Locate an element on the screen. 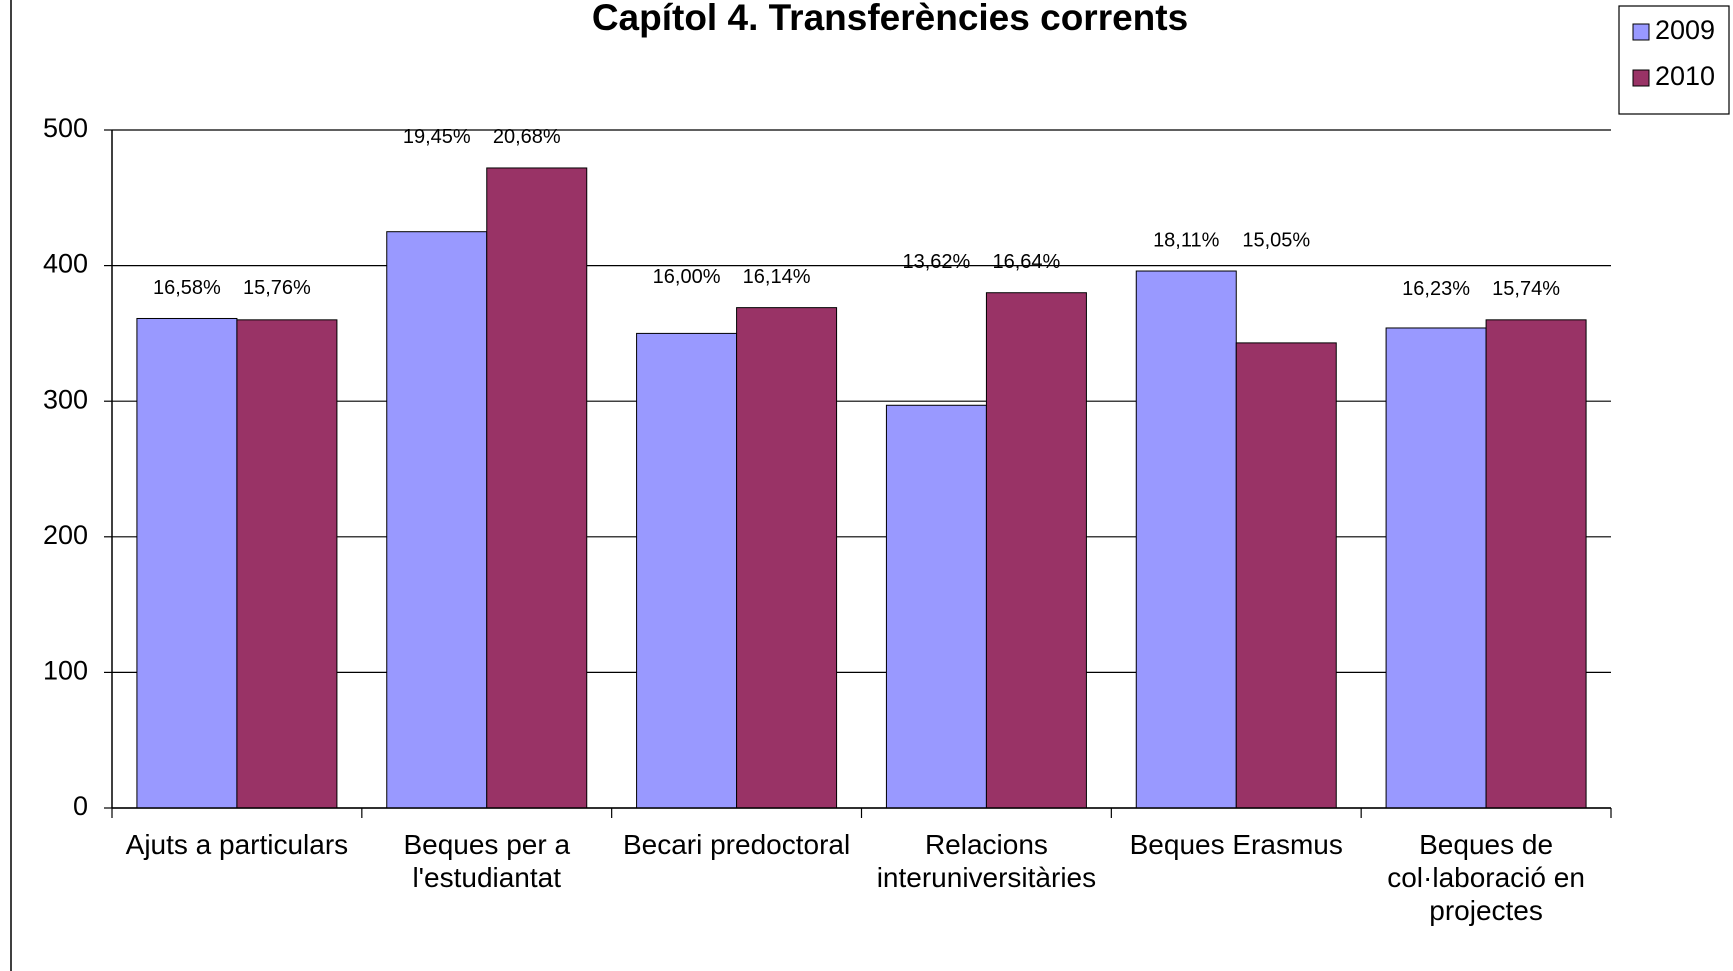  y-tick-label: 200 is located at coordinates (65, 535).